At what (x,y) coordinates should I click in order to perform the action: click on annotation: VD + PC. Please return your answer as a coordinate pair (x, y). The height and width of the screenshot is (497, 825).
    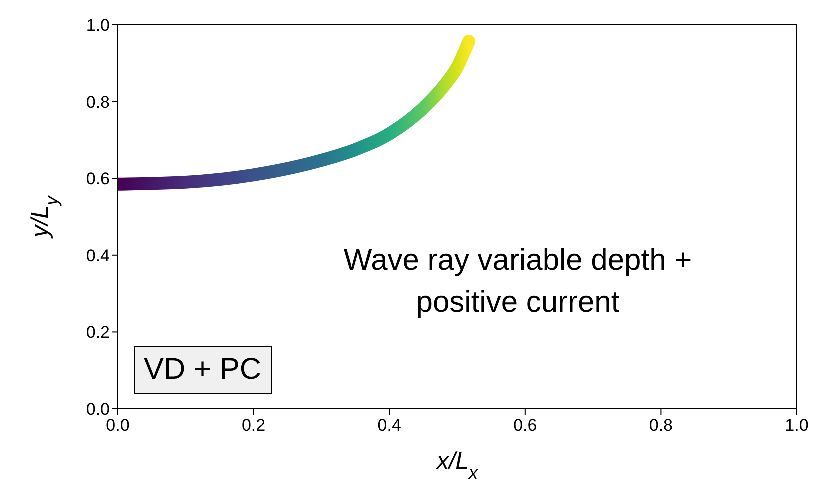
    Looking at the image, I should click on (203, 370).